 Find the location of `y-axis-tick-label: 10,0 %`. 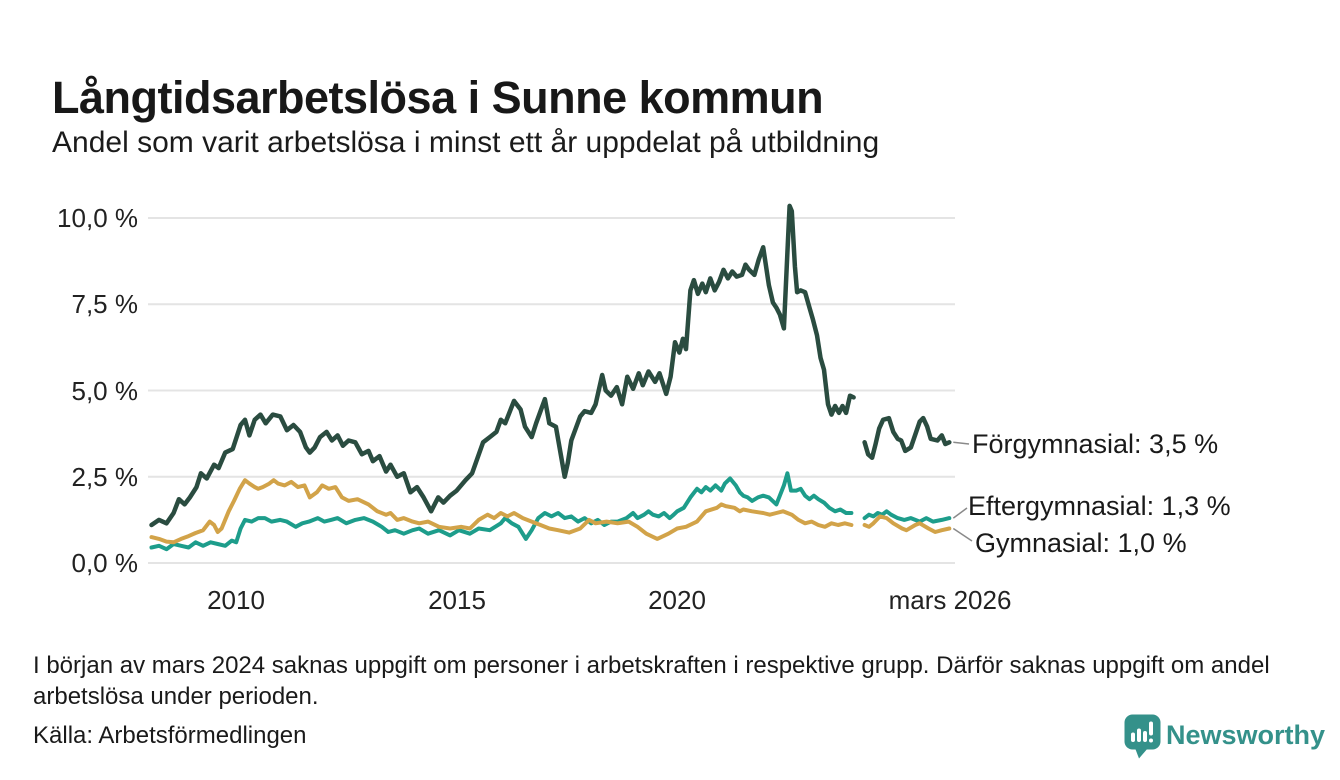

y-axis-tick-label: 10,0 % is located at coordinates (97, 218).